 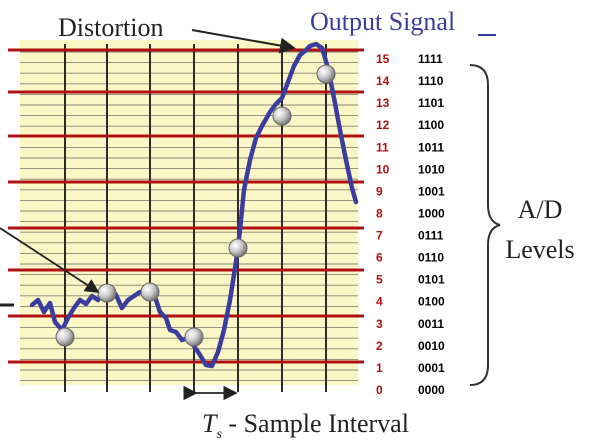 I want to click on level-code: 0101, so click(x=431, y=280).